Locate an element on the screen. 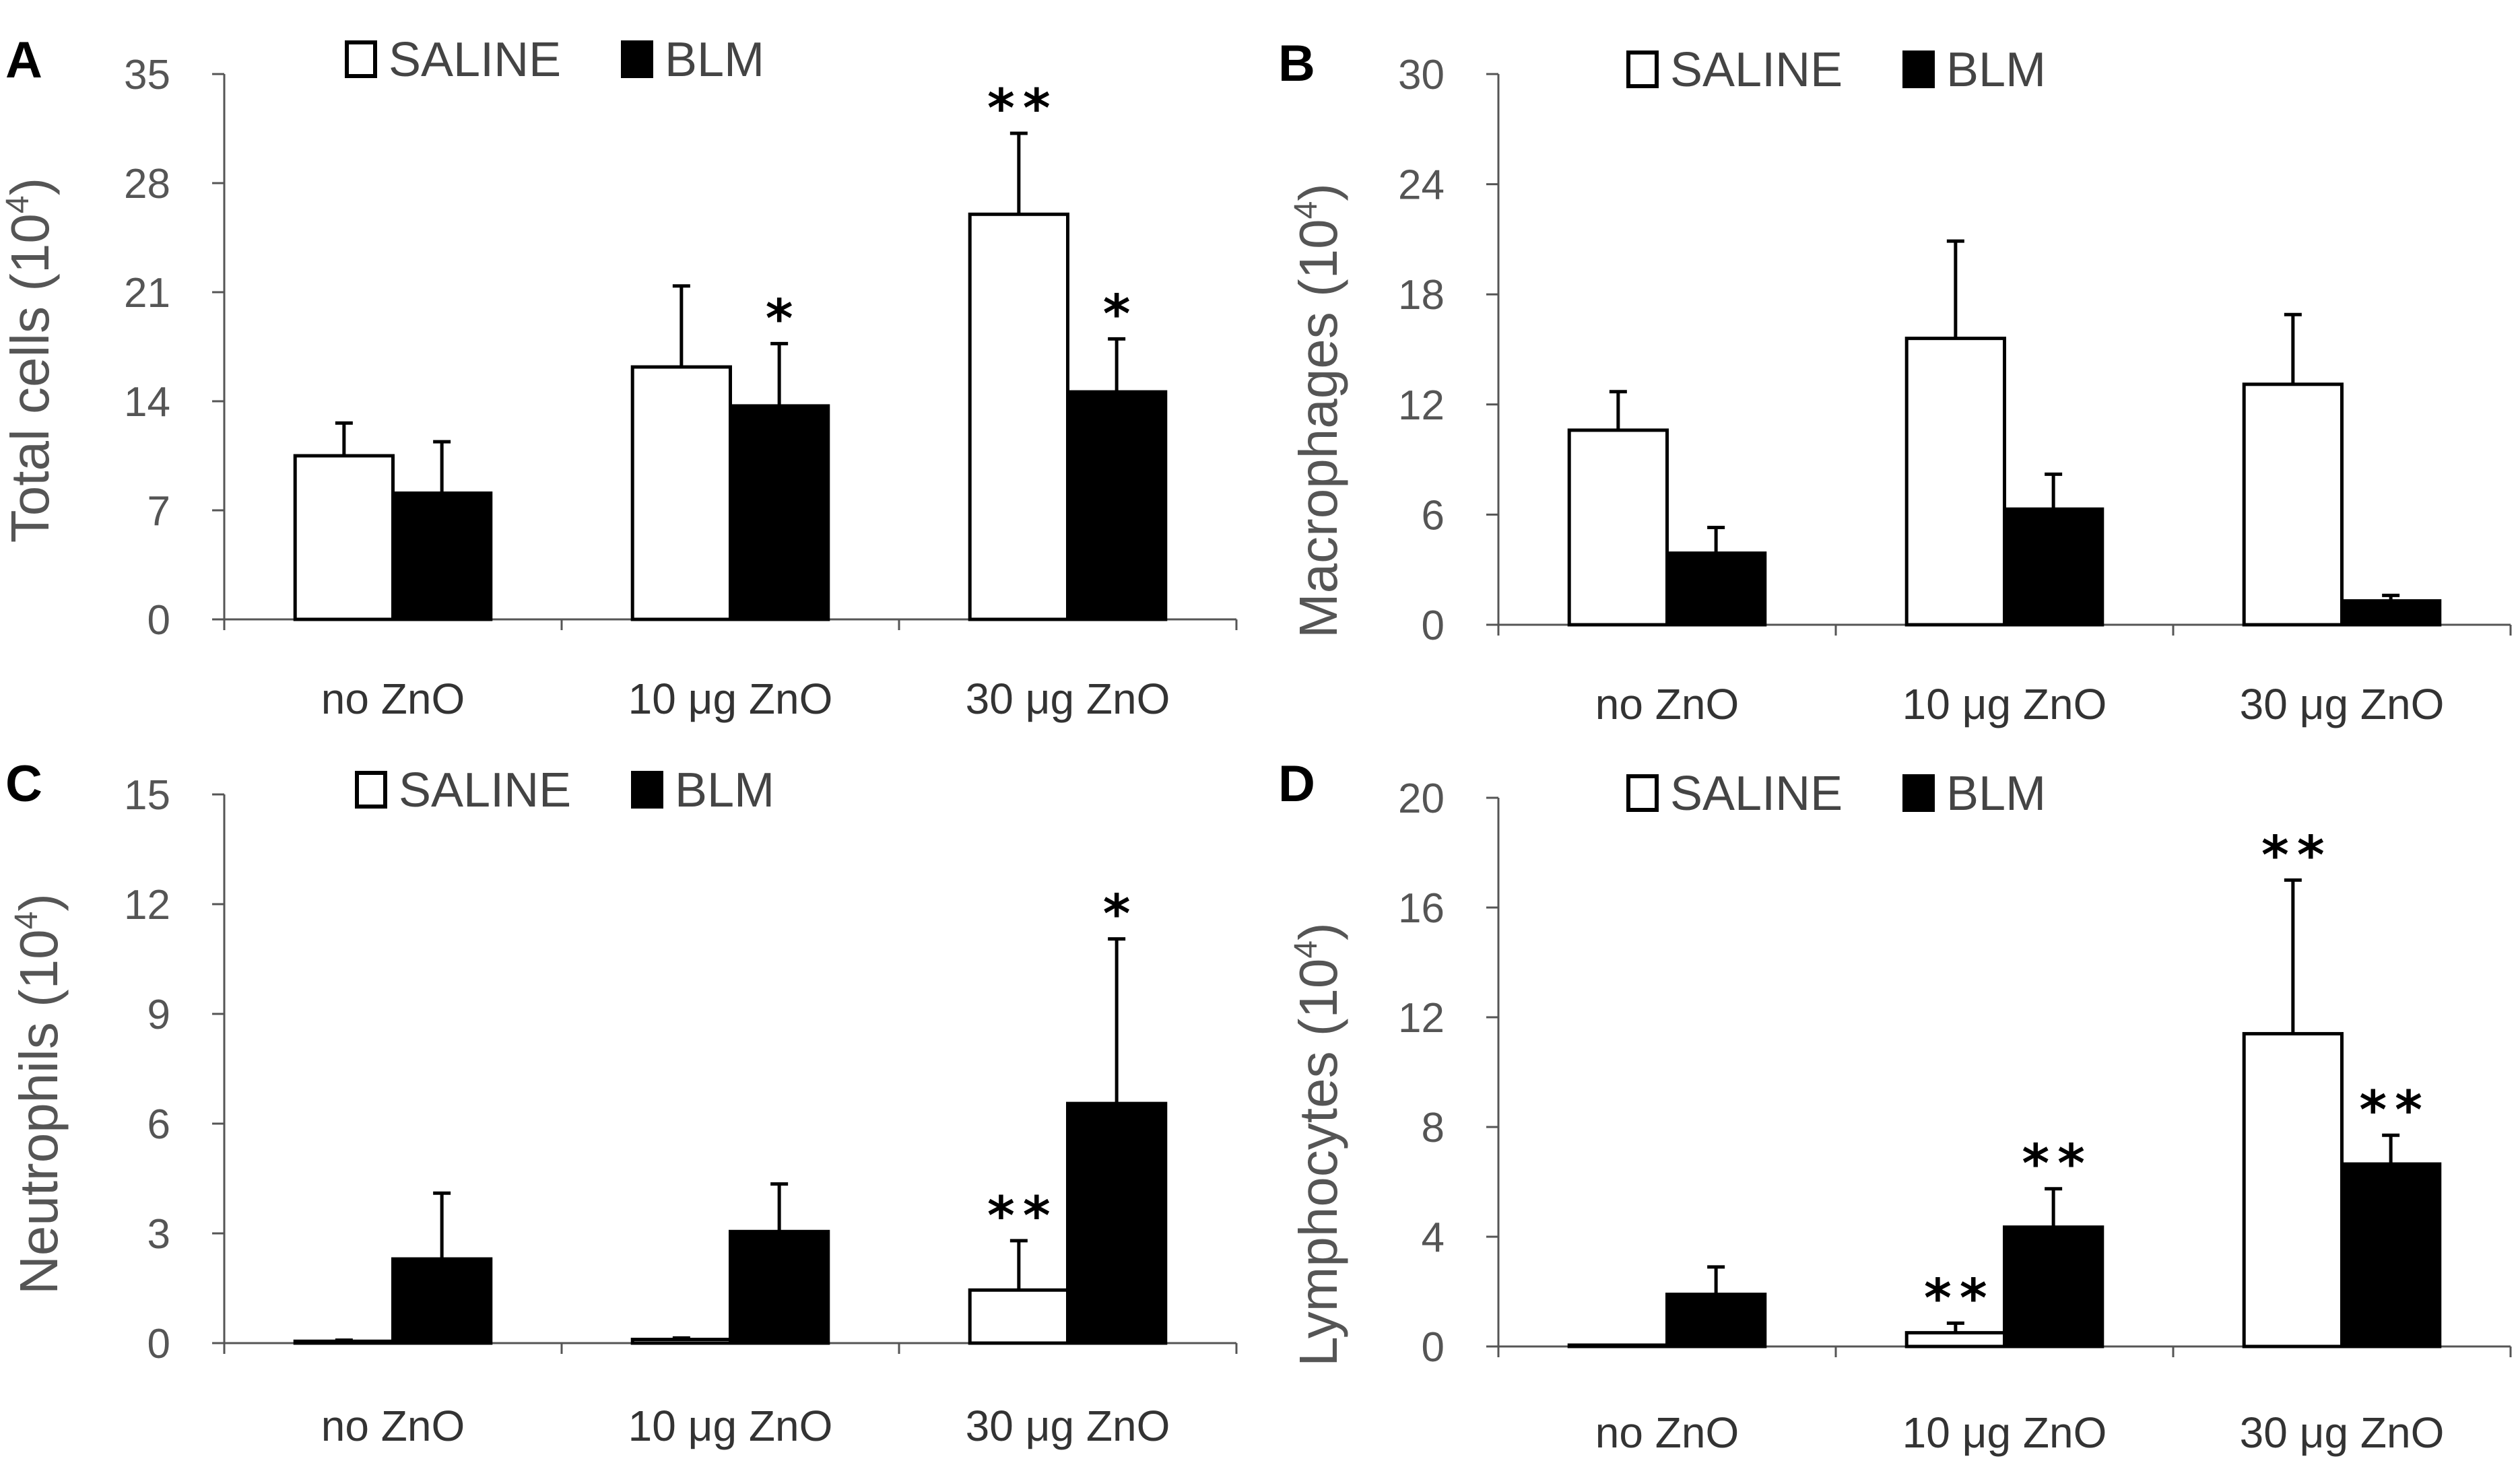 The image size is (2520, 1469). y-axis-label: Lymphocytes (104) is located at coordinates (1318, 1144).